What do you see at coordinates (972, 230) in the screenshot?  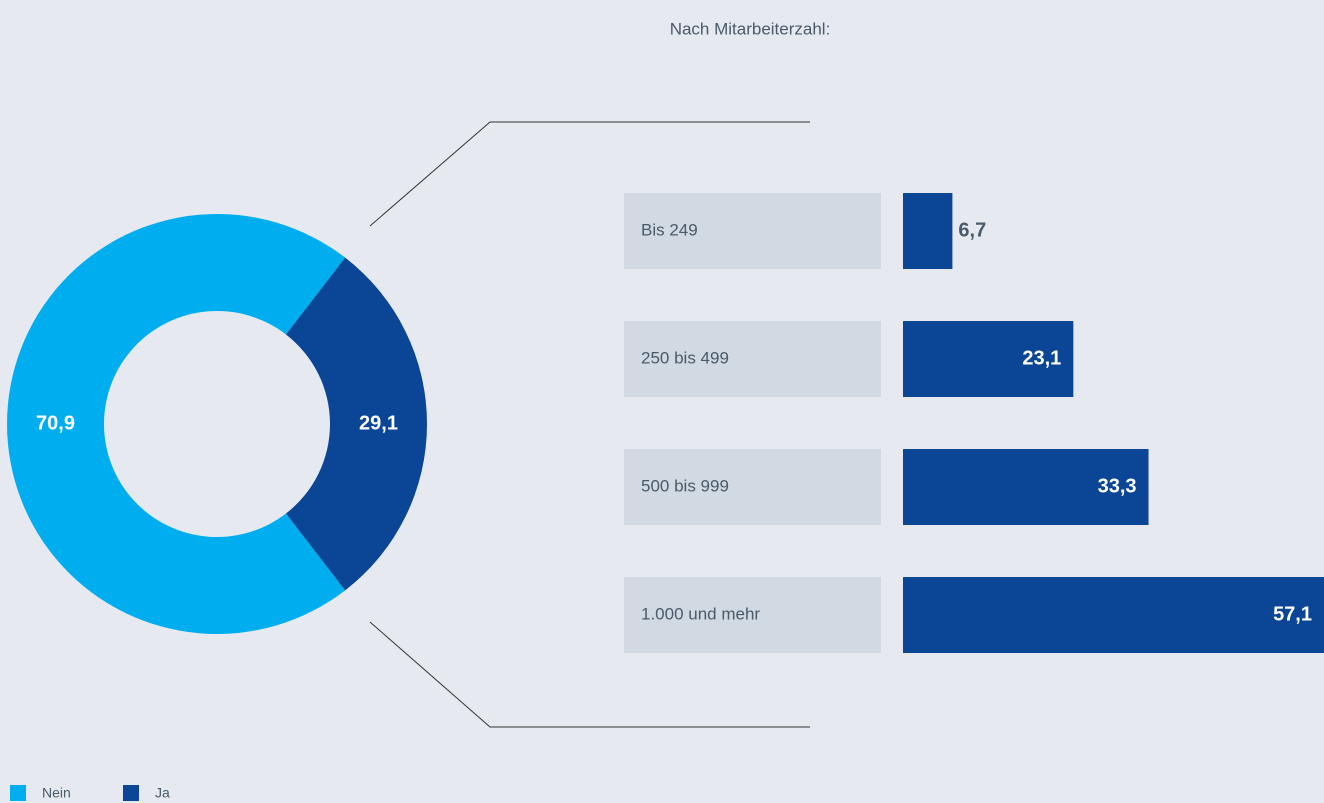 I see `bar-value-label: 6,7` at bounding box center [972, 230].